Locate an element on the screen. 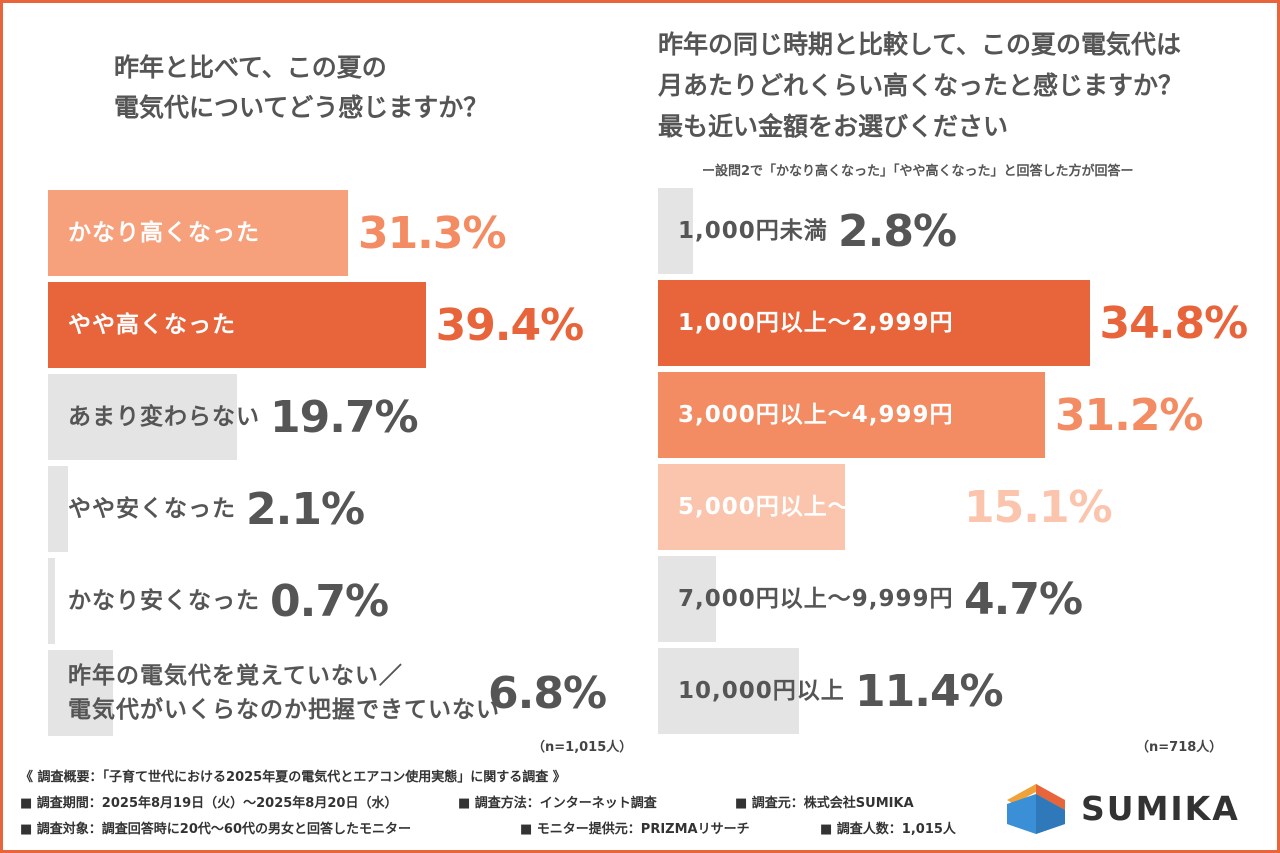 The image size is (1280, 853). right-chart-bar-label: 5,000円以上〜6,999円 is located at coordinates (816, 507).